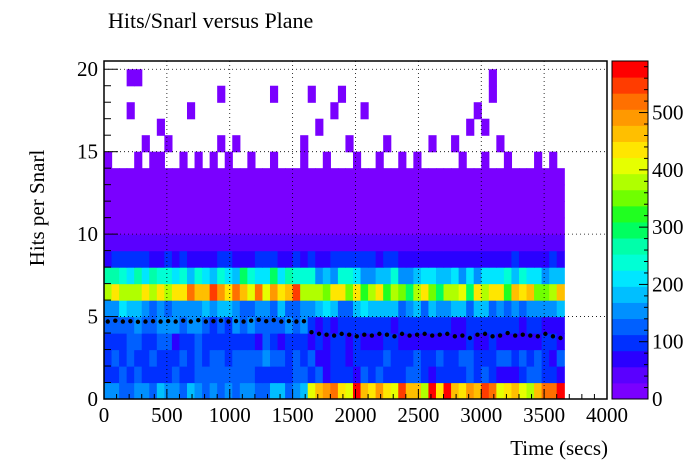 This screenshot has height=472, width=696. Describe the element at coordinates (668, 227) in the screenshot. I see `colorbar-tick-label: 300` at that location.